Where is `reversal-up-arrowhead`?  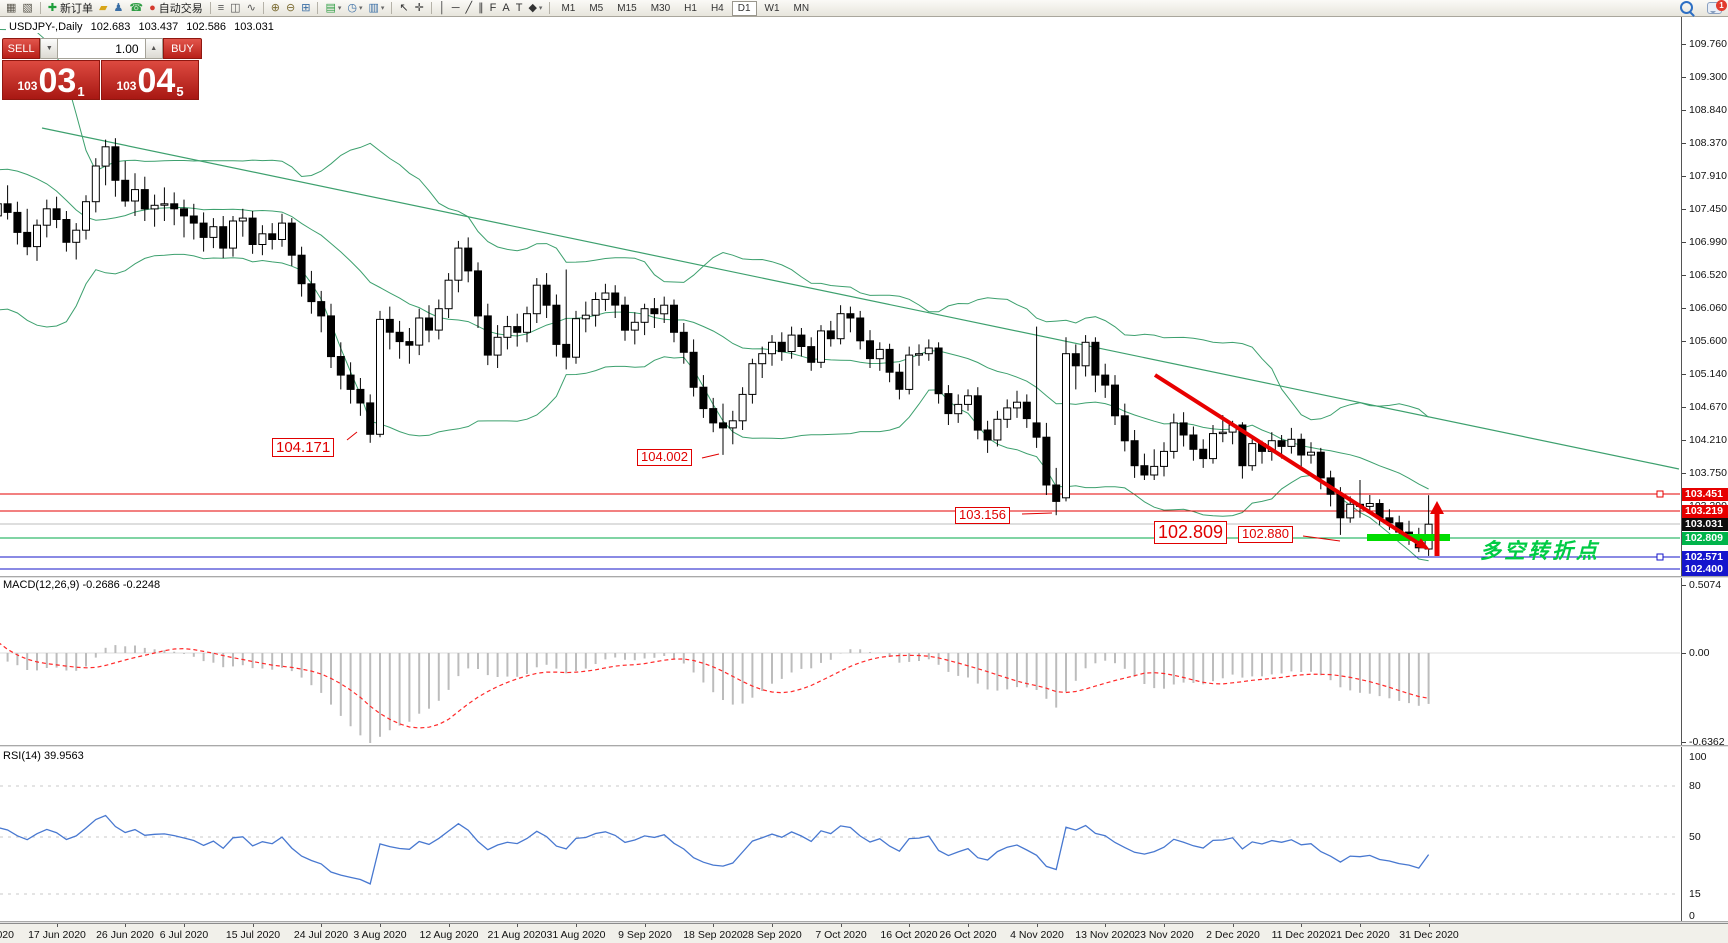
reversal-up-arrowhead is located at coordinates (1437, 507).